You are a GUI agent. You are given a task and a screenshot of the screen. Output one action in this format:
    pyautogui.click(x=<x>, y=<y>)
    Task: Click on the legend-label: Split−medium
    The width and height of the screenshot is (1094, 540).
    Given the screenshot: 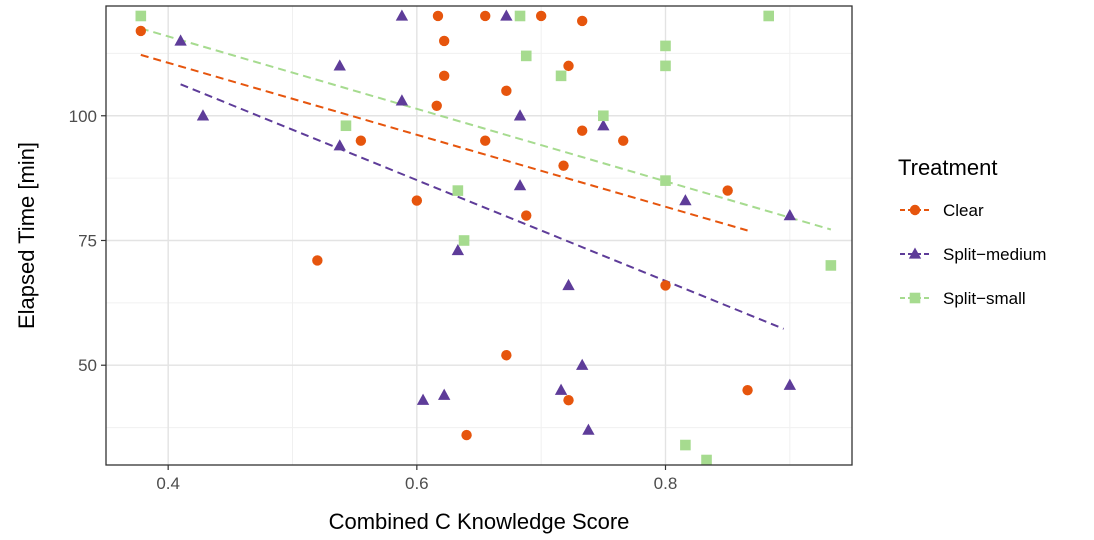 What is the action you would take?
    pyautogui.click(x=994, y=254)
    